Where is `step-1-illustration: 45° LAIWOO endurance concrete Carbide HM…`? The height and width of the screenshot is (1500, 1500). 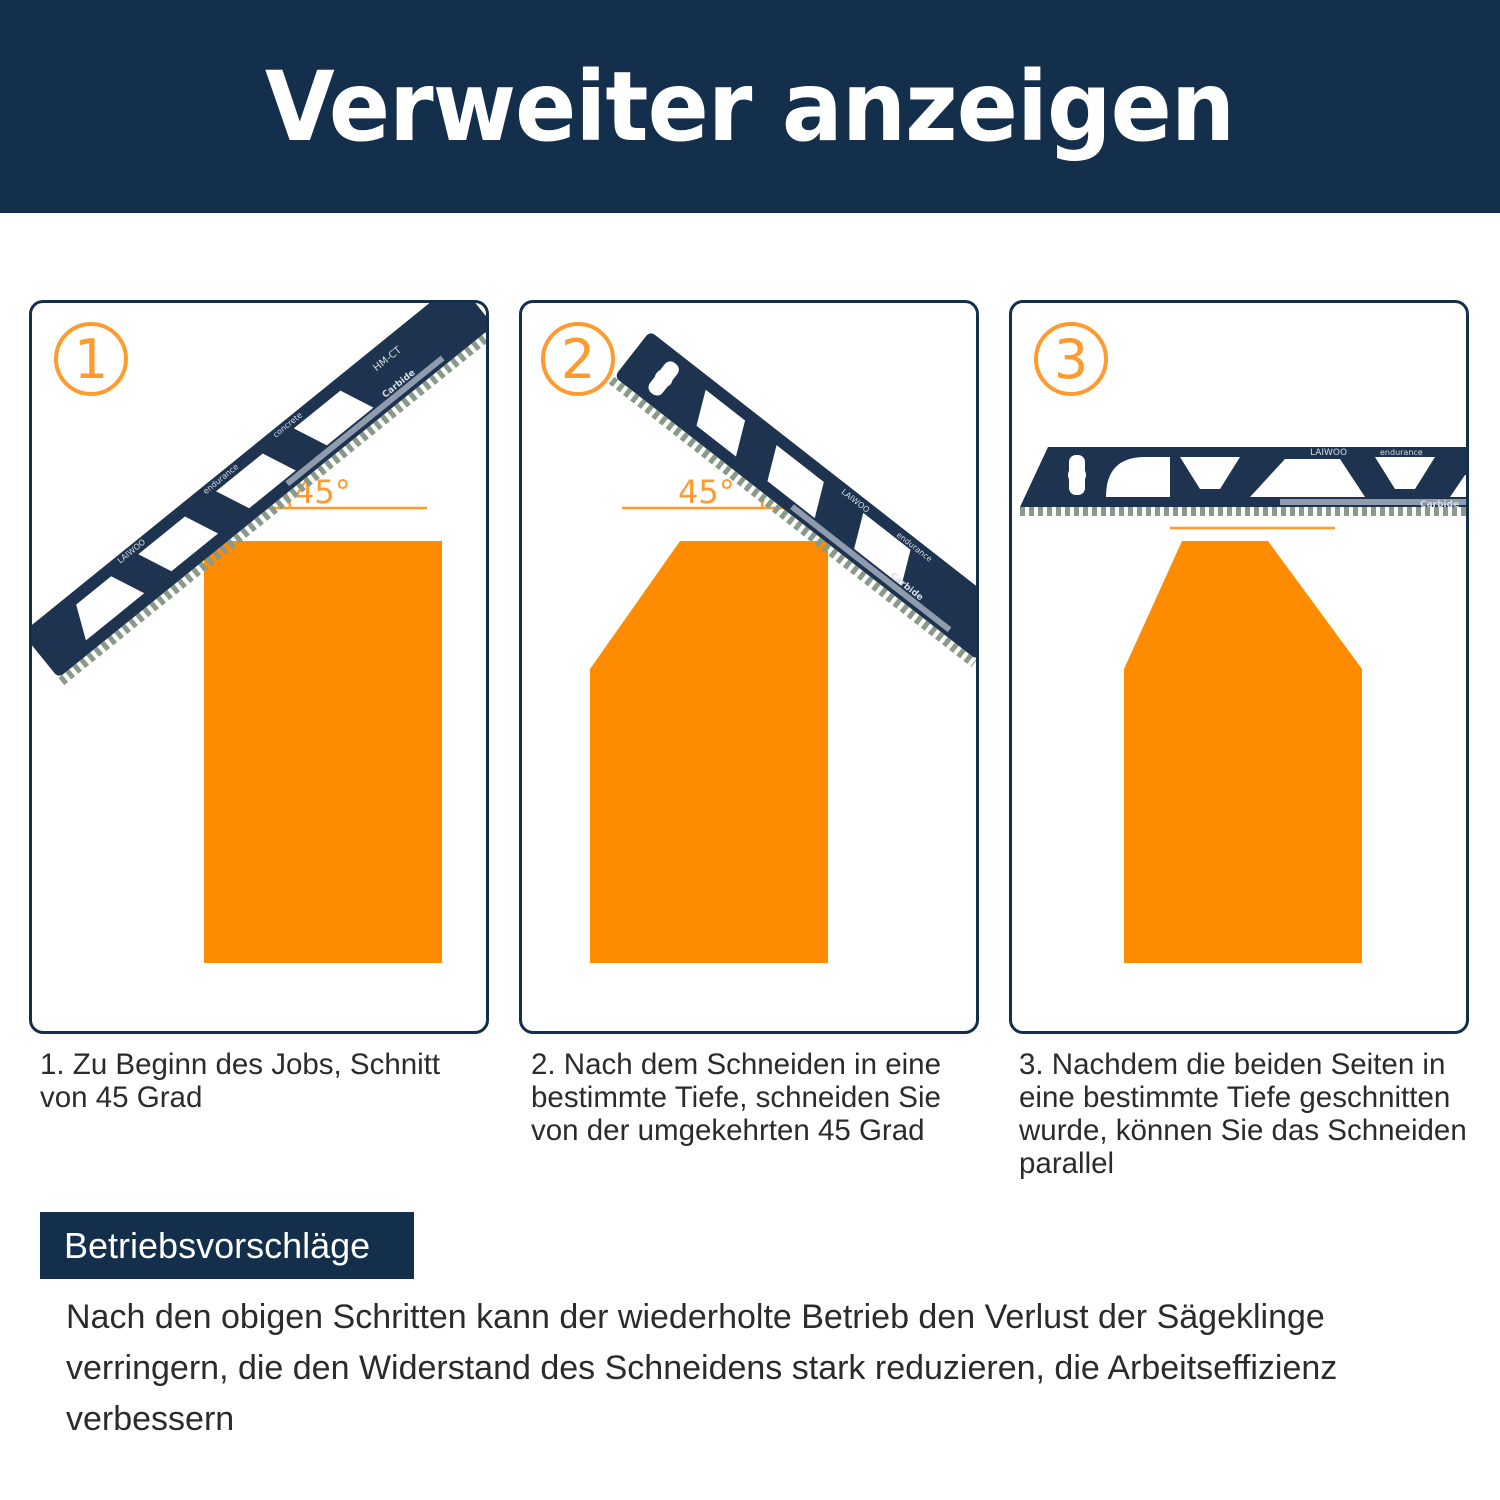
step-1-illustration: 45° LAIWOO endurance concrete Carbide HM… is located at coordinates (259, 633).